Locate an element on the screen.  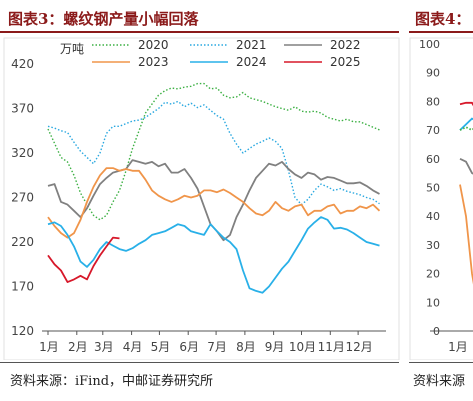
legend-label-2025: 2025 is located at coordinates (345, 62).